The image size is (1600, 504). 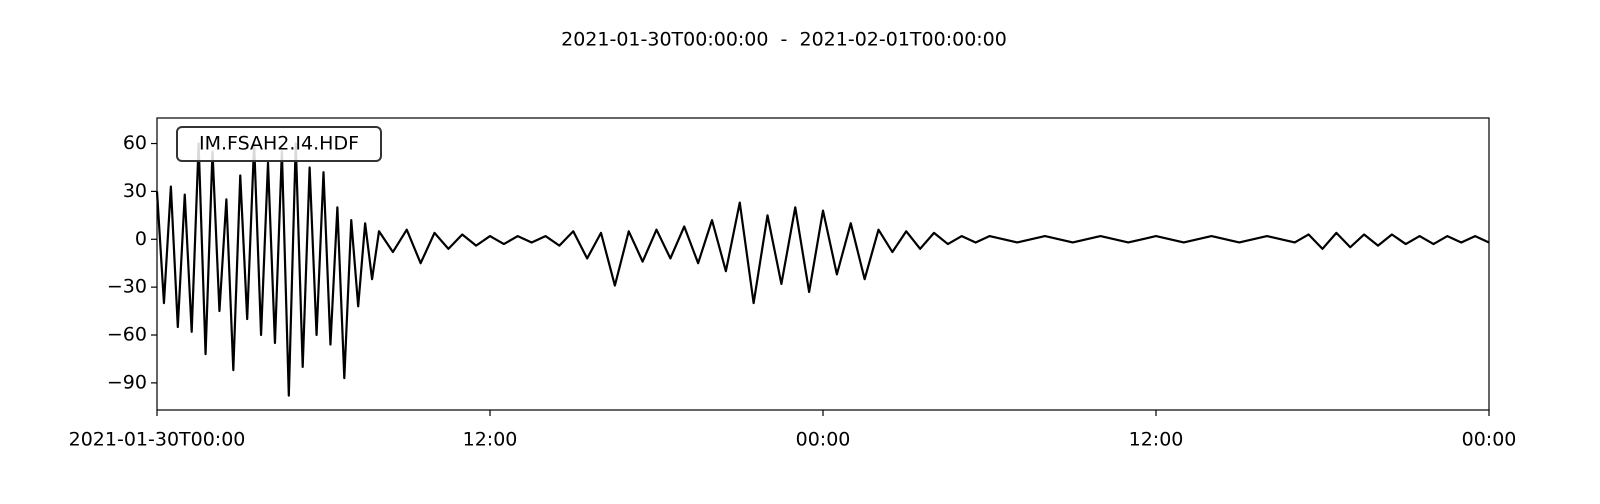 I want to click on y-tick-label: 30, so click(x=135, y=191).